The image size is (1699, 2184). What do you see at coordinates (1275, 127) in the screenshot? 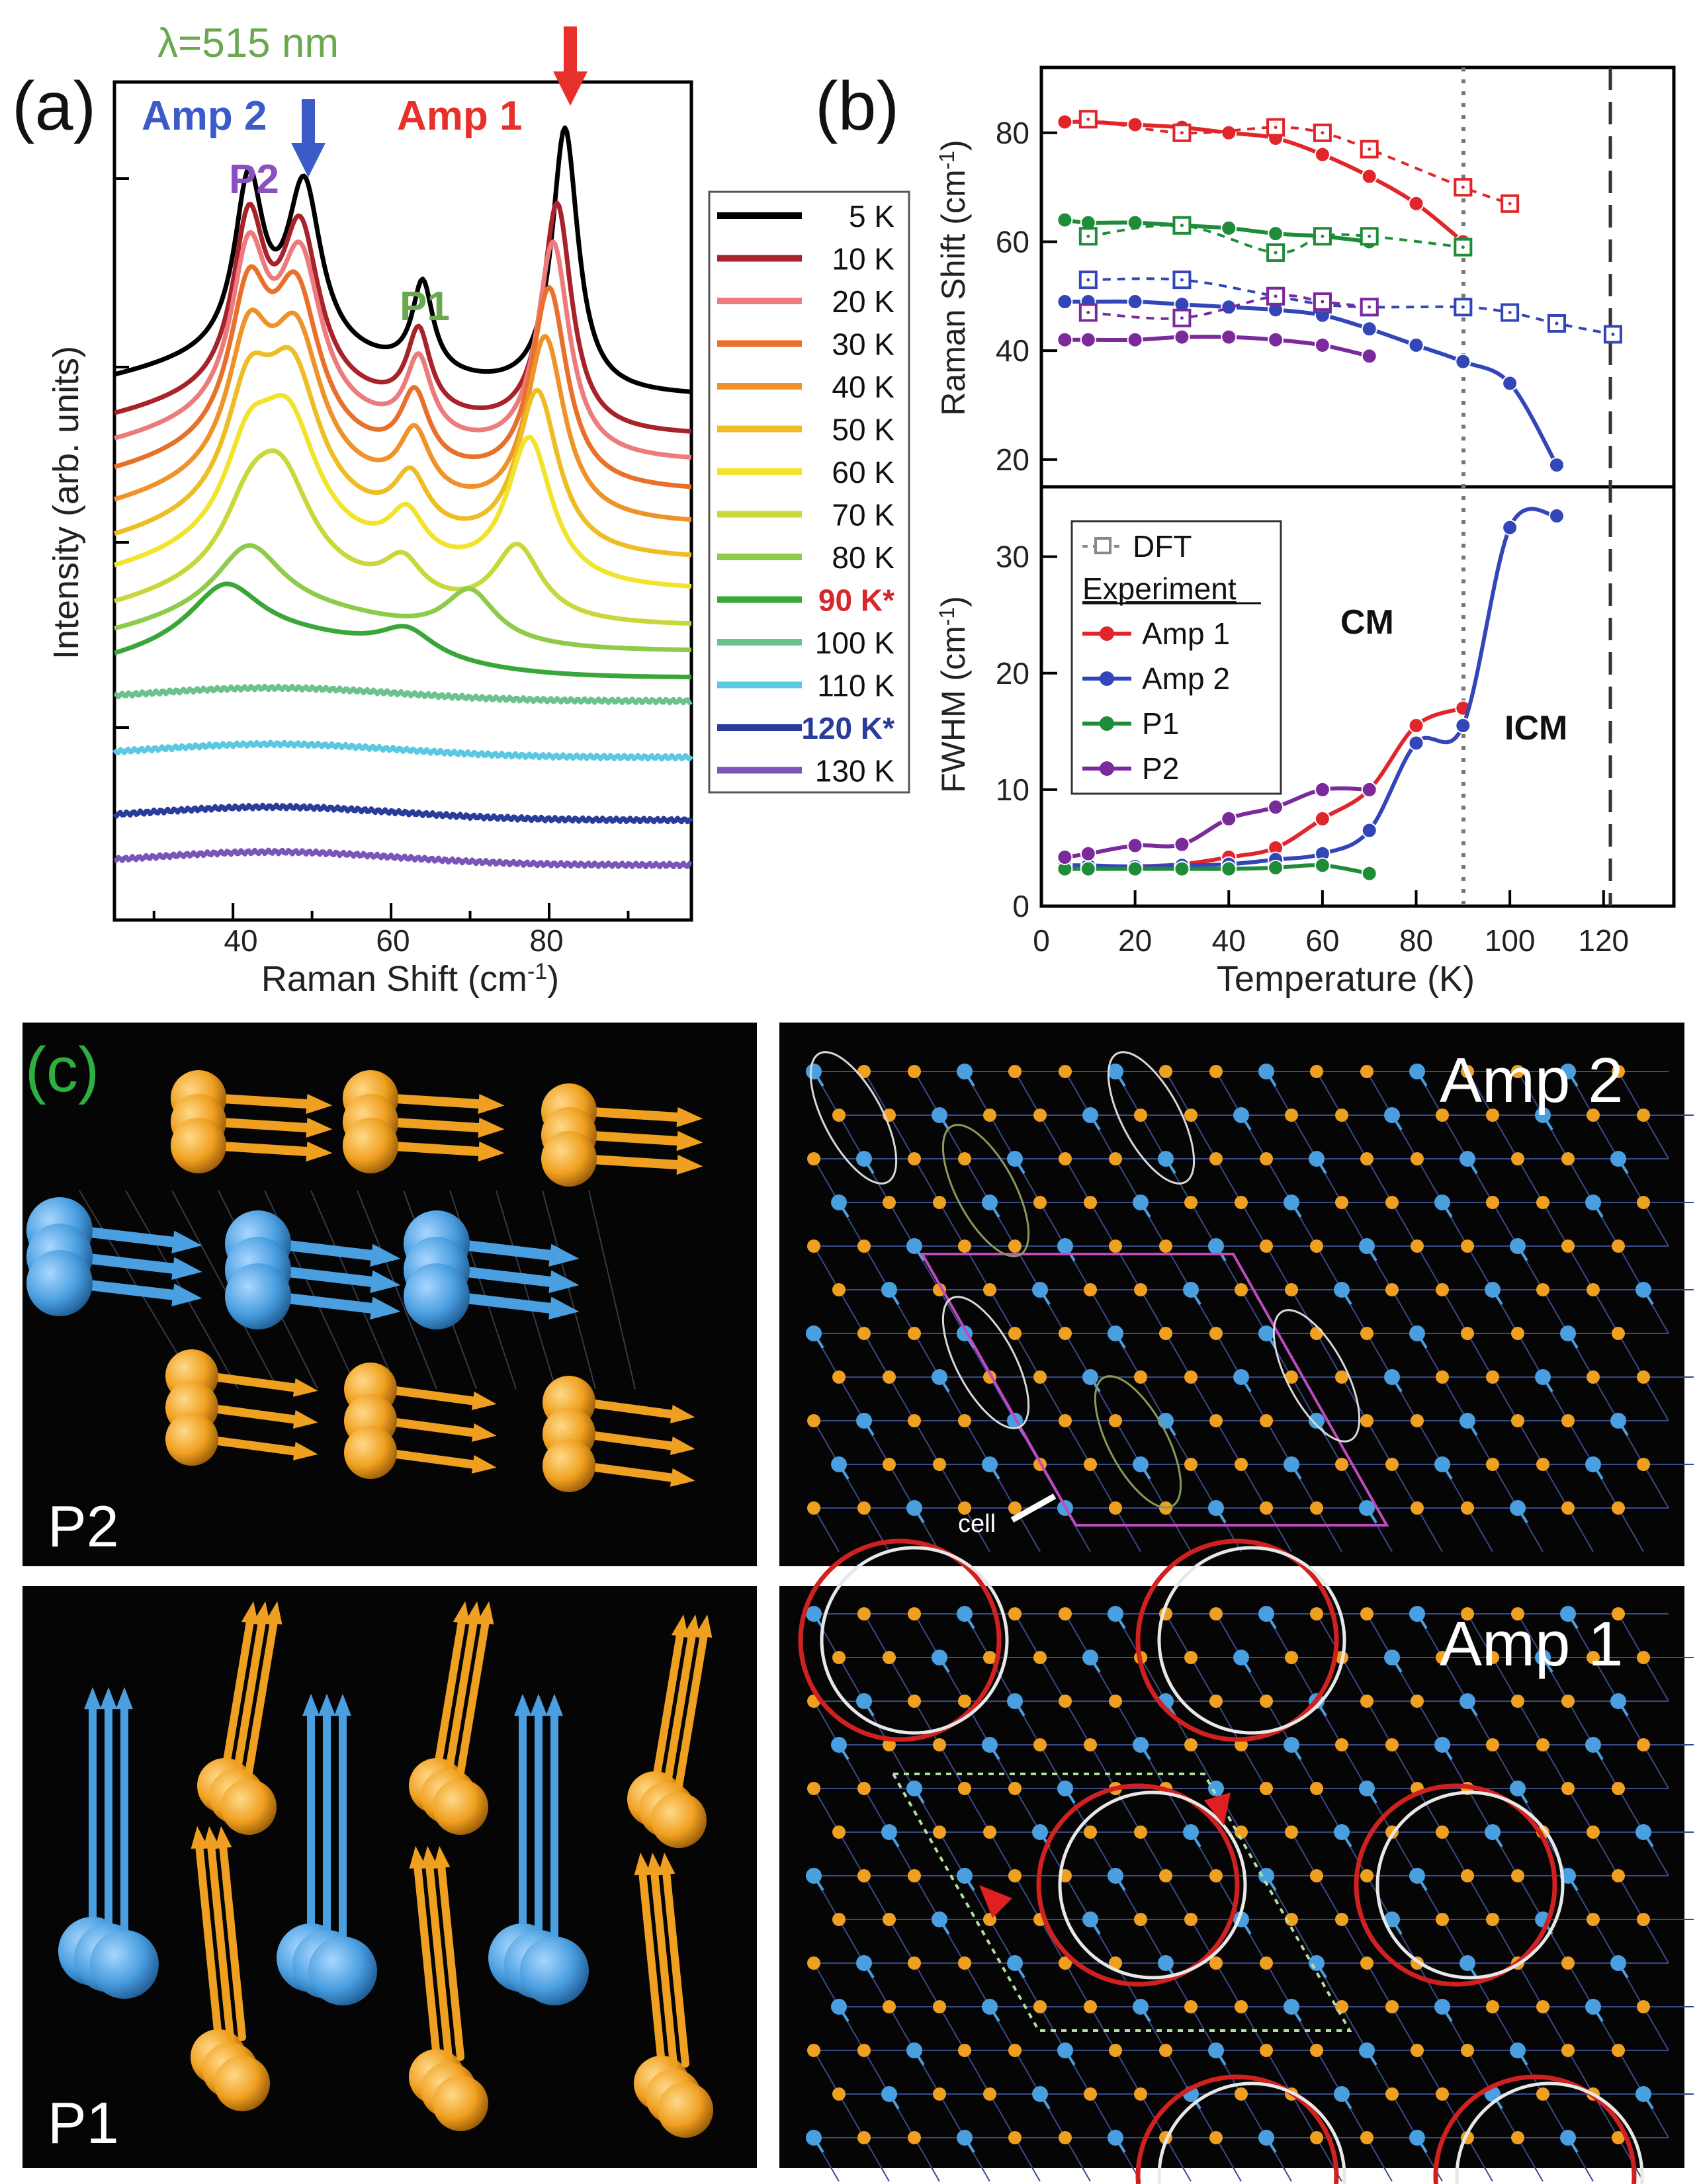
I see `dft-point` at bounding box center [1275, 127].